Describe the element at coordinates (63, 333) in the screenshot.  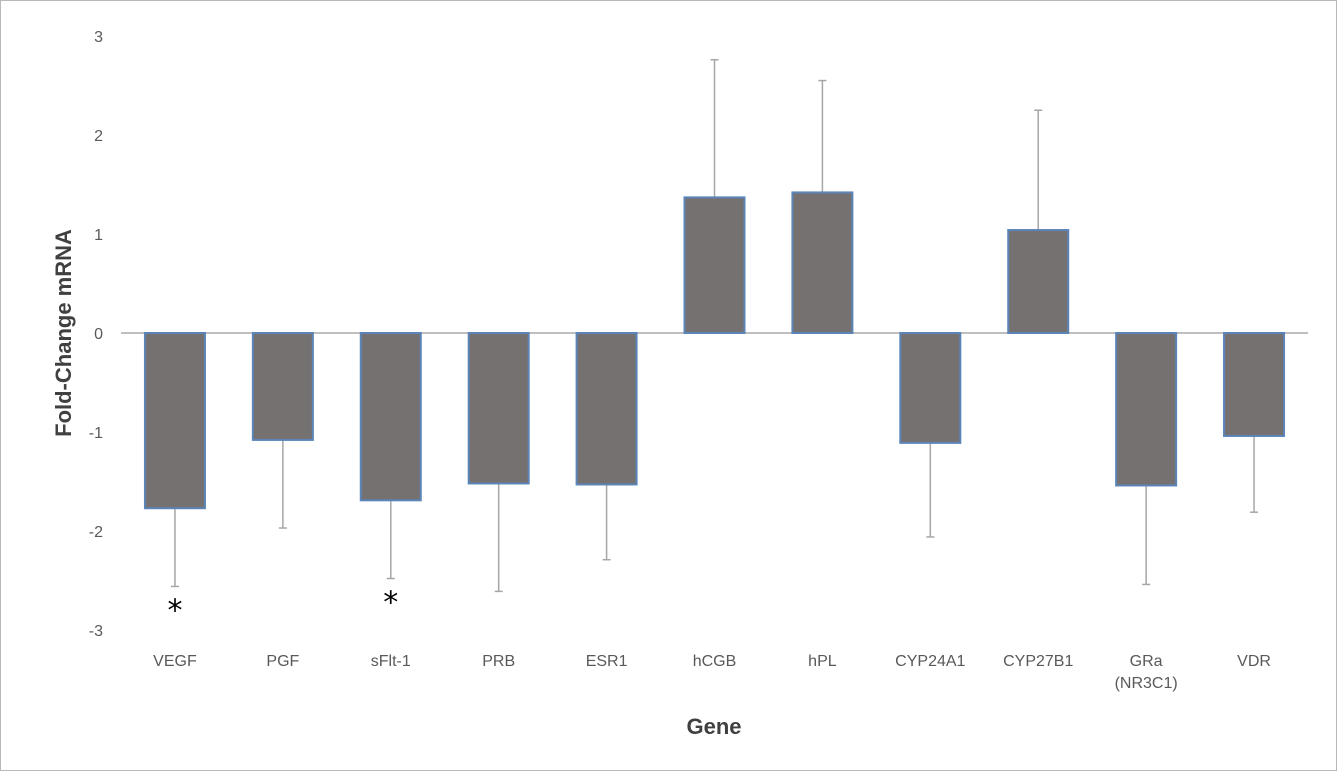
I see `y-axis-title: Fold-Change mRNA` at that location.